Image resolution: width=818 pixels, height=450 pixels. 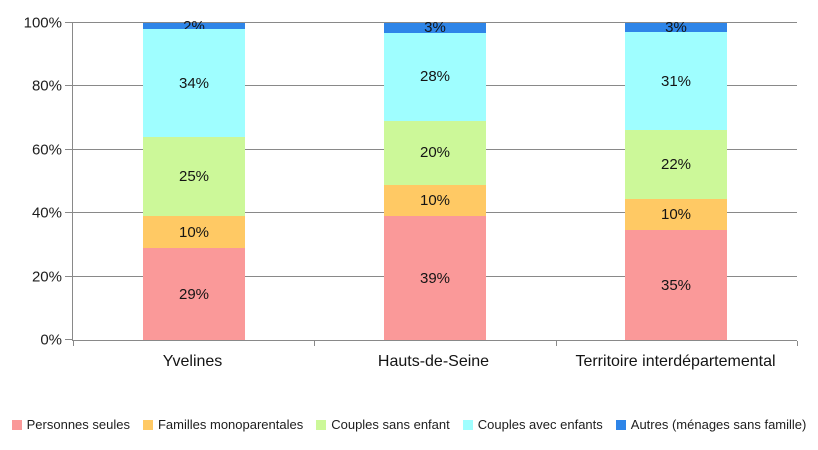 I want to click on legend-item: Couples avec enfants, so click(x=532, y=424).